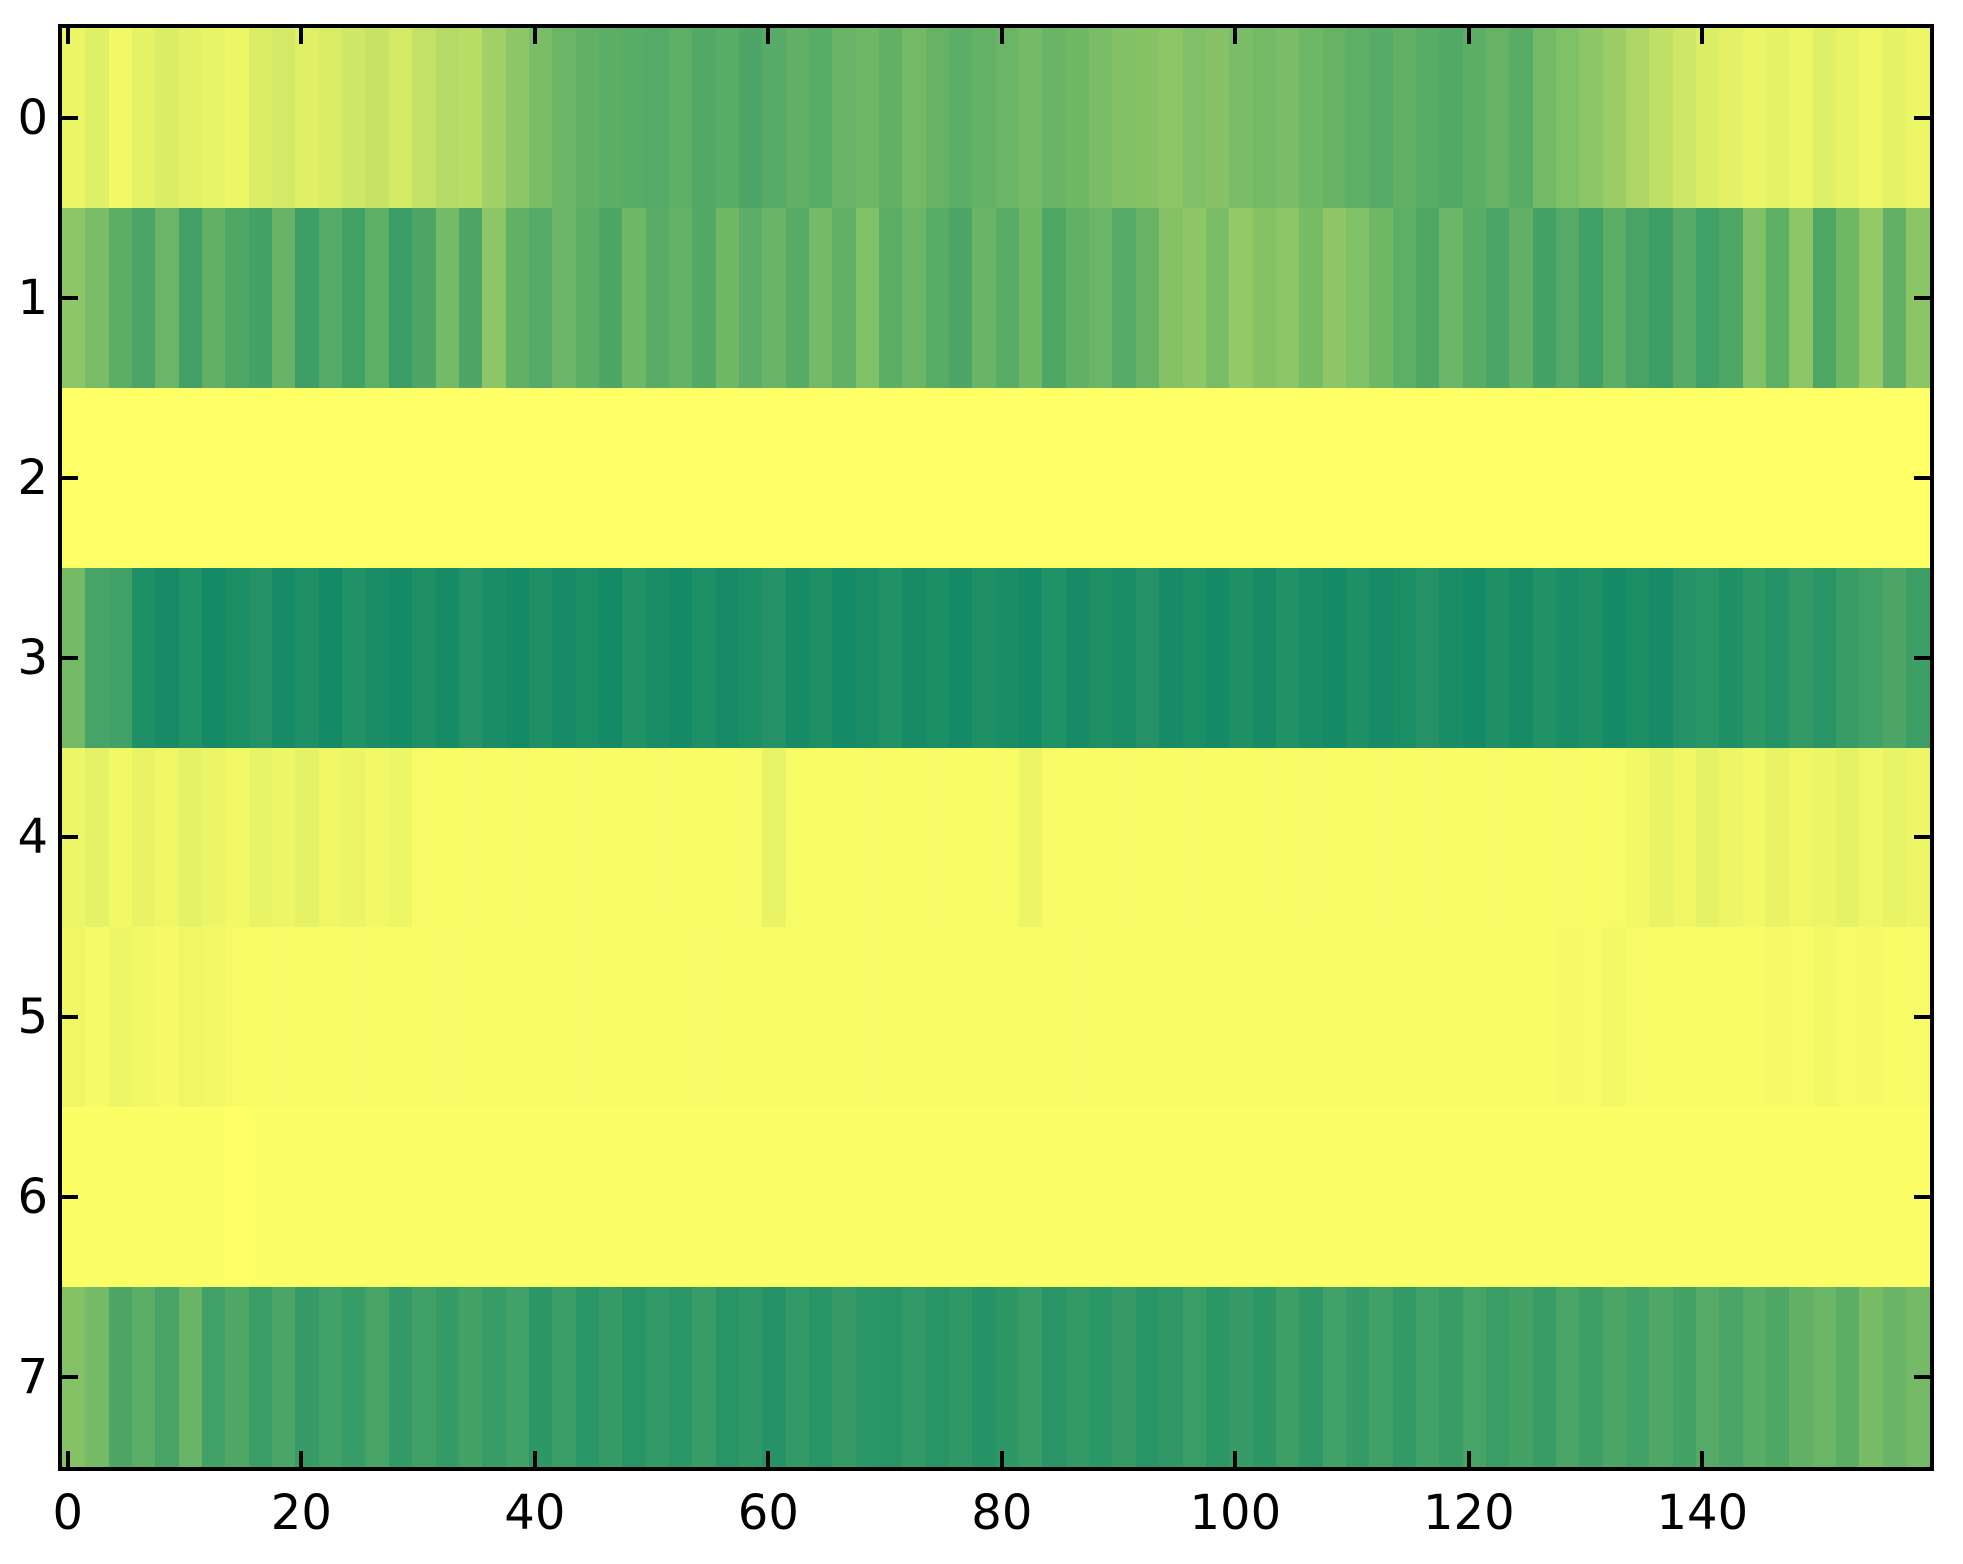 This screenshot has height=1564, width=1963. I want to click on y-tick-label: 0, so click(32, 117).